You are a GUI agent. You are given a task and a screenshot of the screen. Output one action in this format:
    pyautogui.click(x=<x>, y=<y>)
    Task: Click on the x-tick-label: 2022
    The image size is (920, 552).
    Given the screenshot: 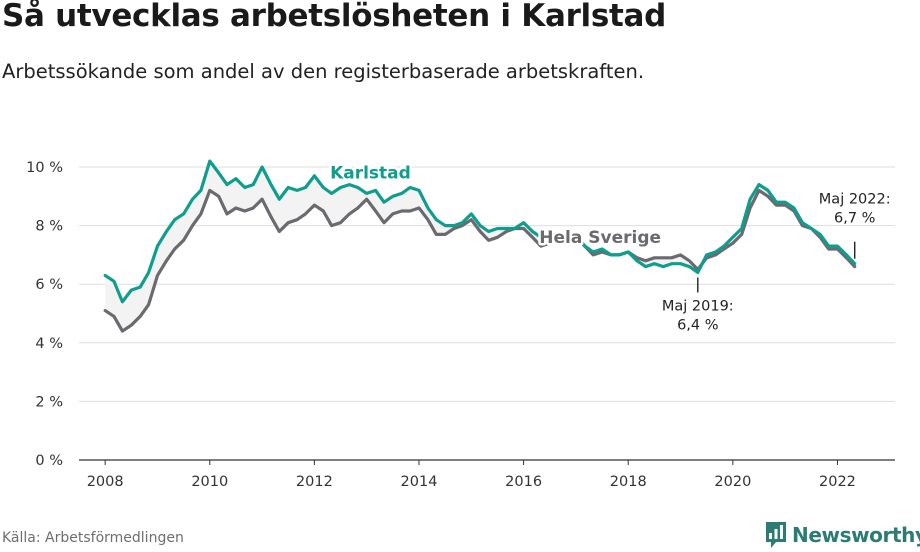 What is the action you would take?
    pyautogui.click(x=837, y=482)
    